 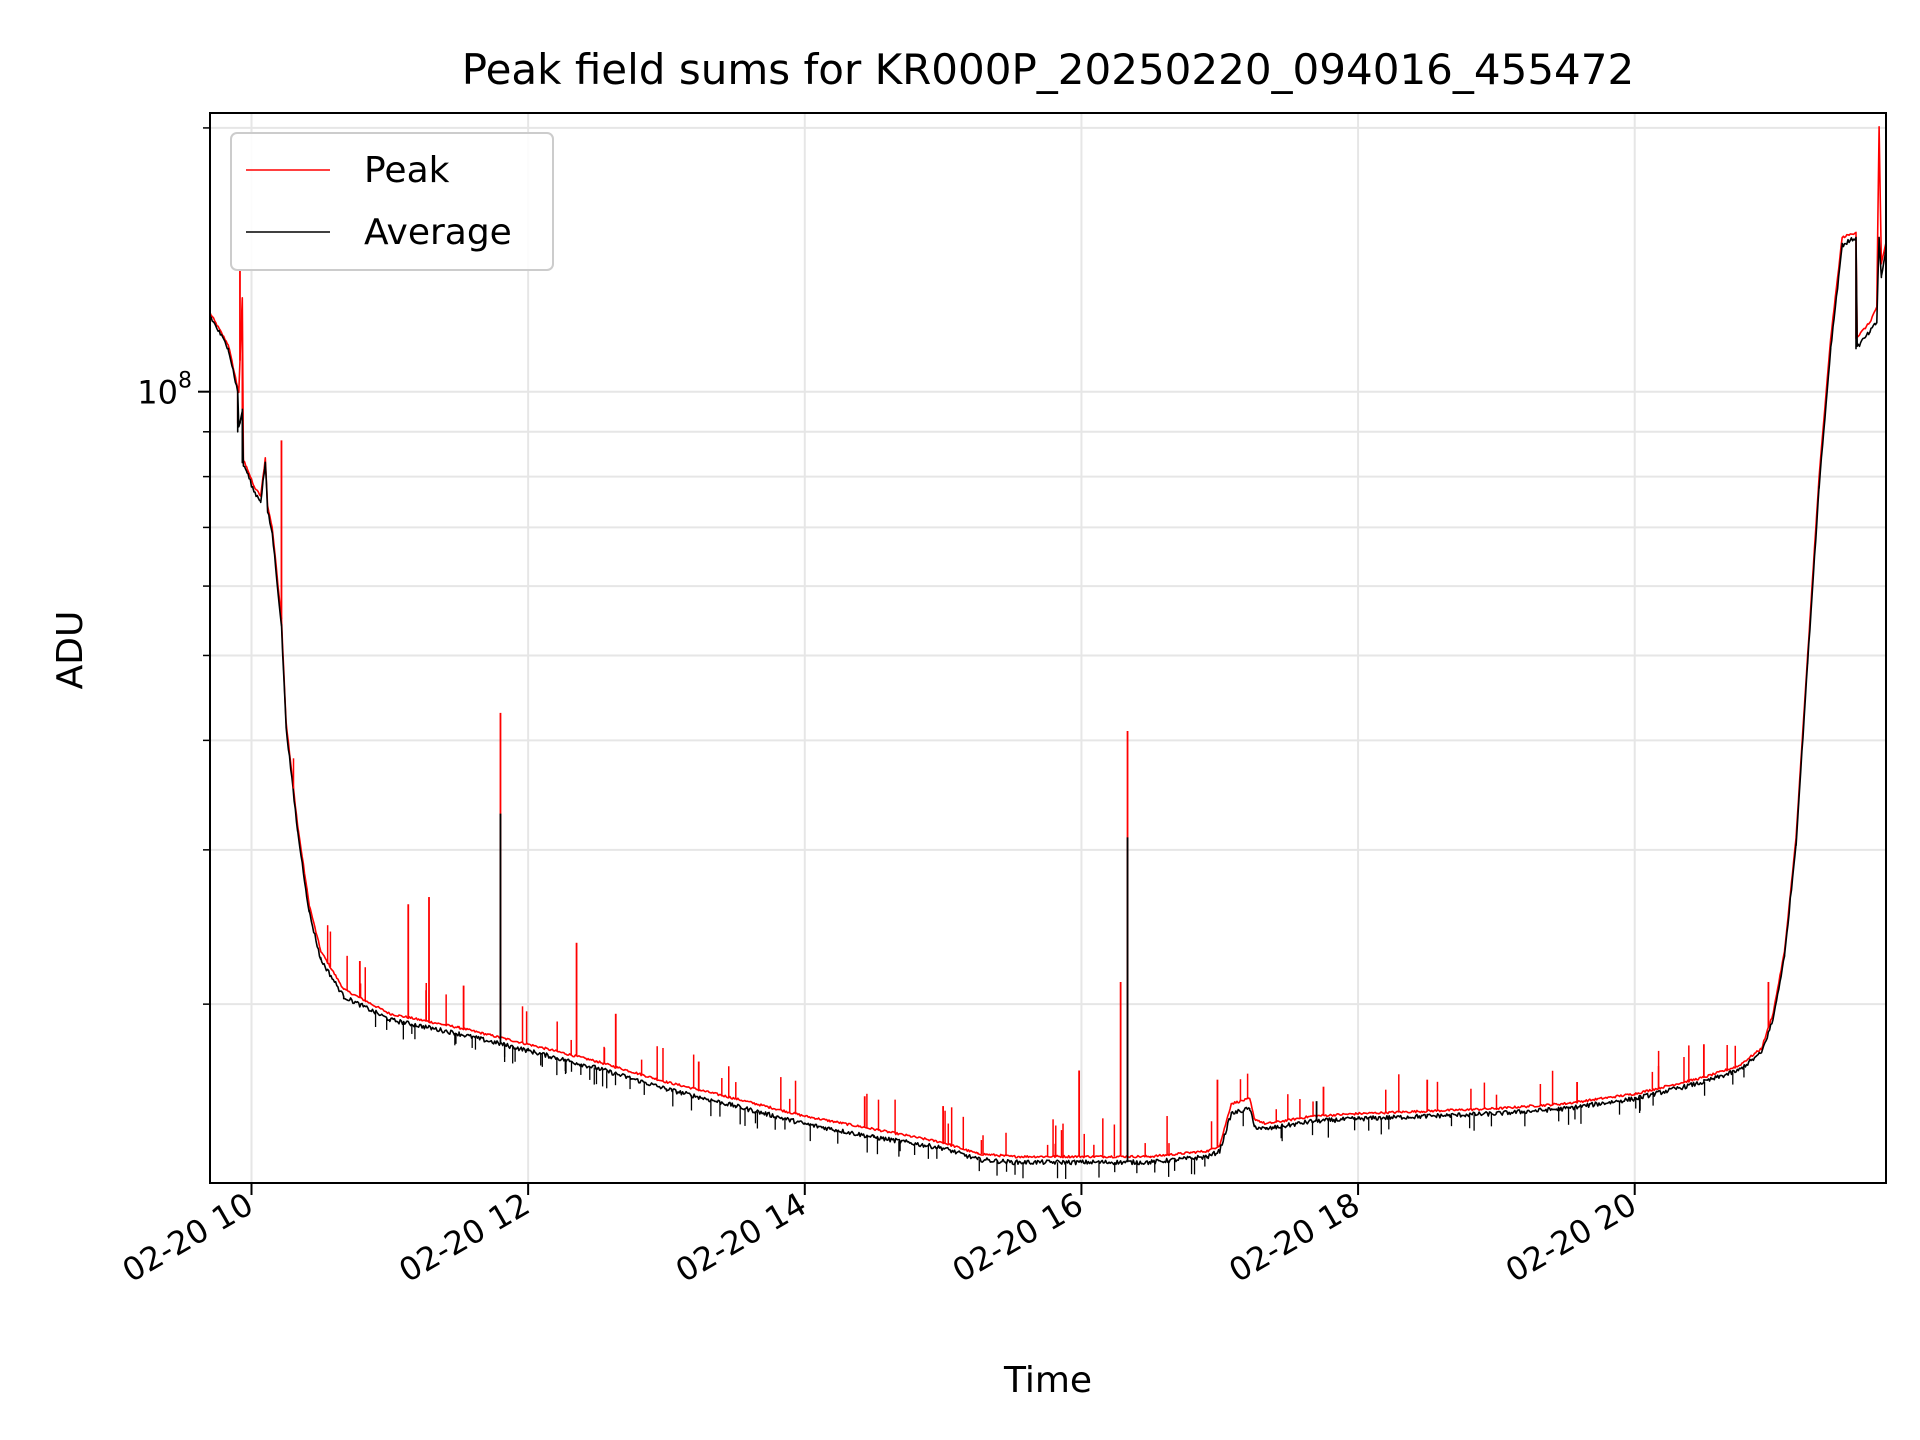 I want to click on legend-label-peak: Peak, so click(x=407, y=170).